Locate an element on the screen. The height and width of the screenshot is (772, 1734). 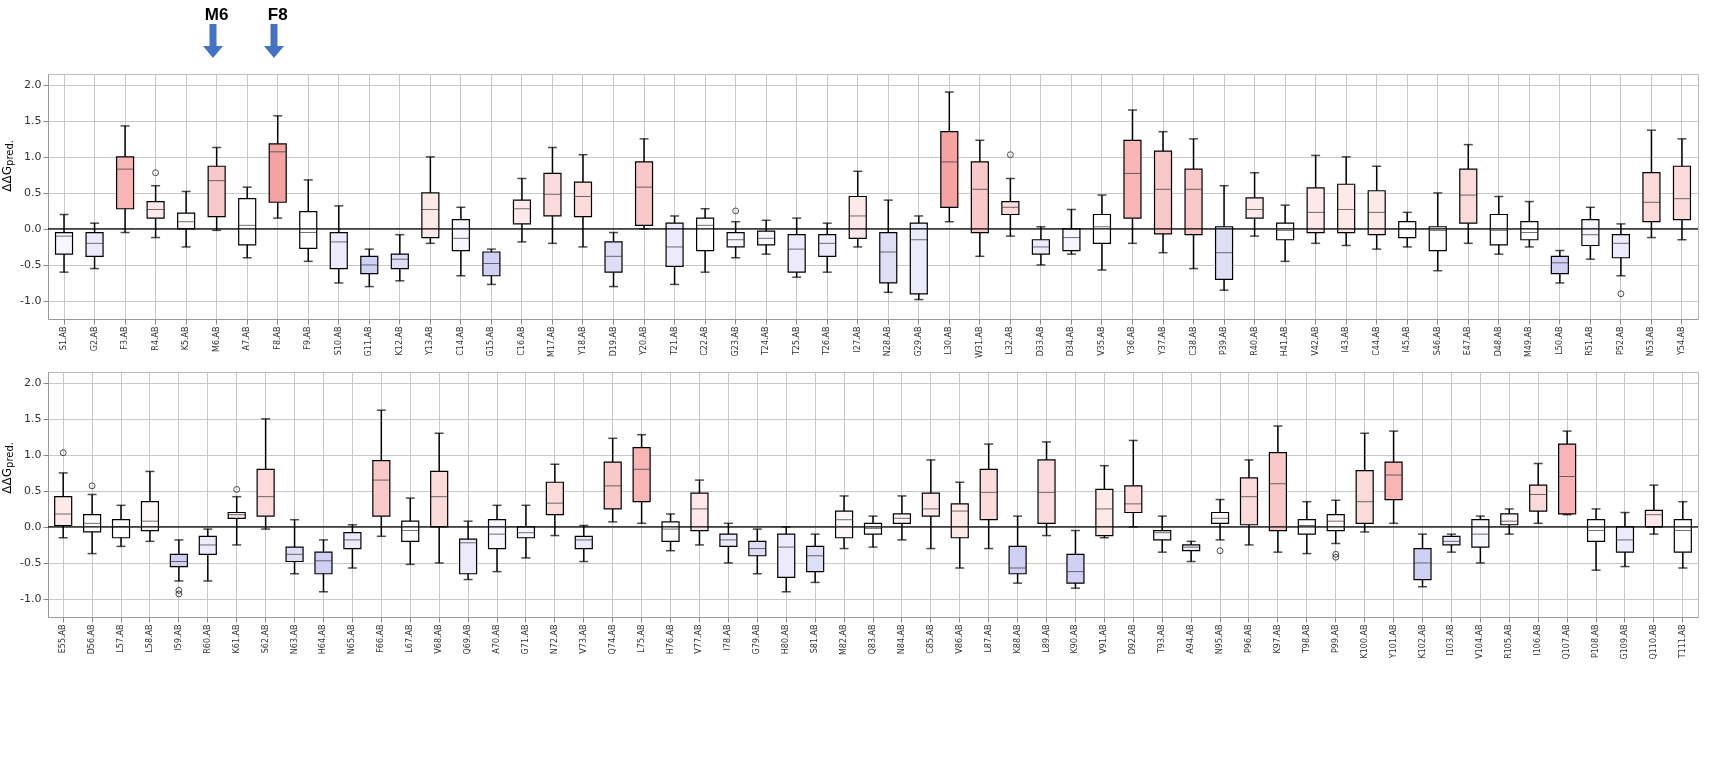
x-tick-label: C85.AB is located at coordinates (931, 639).